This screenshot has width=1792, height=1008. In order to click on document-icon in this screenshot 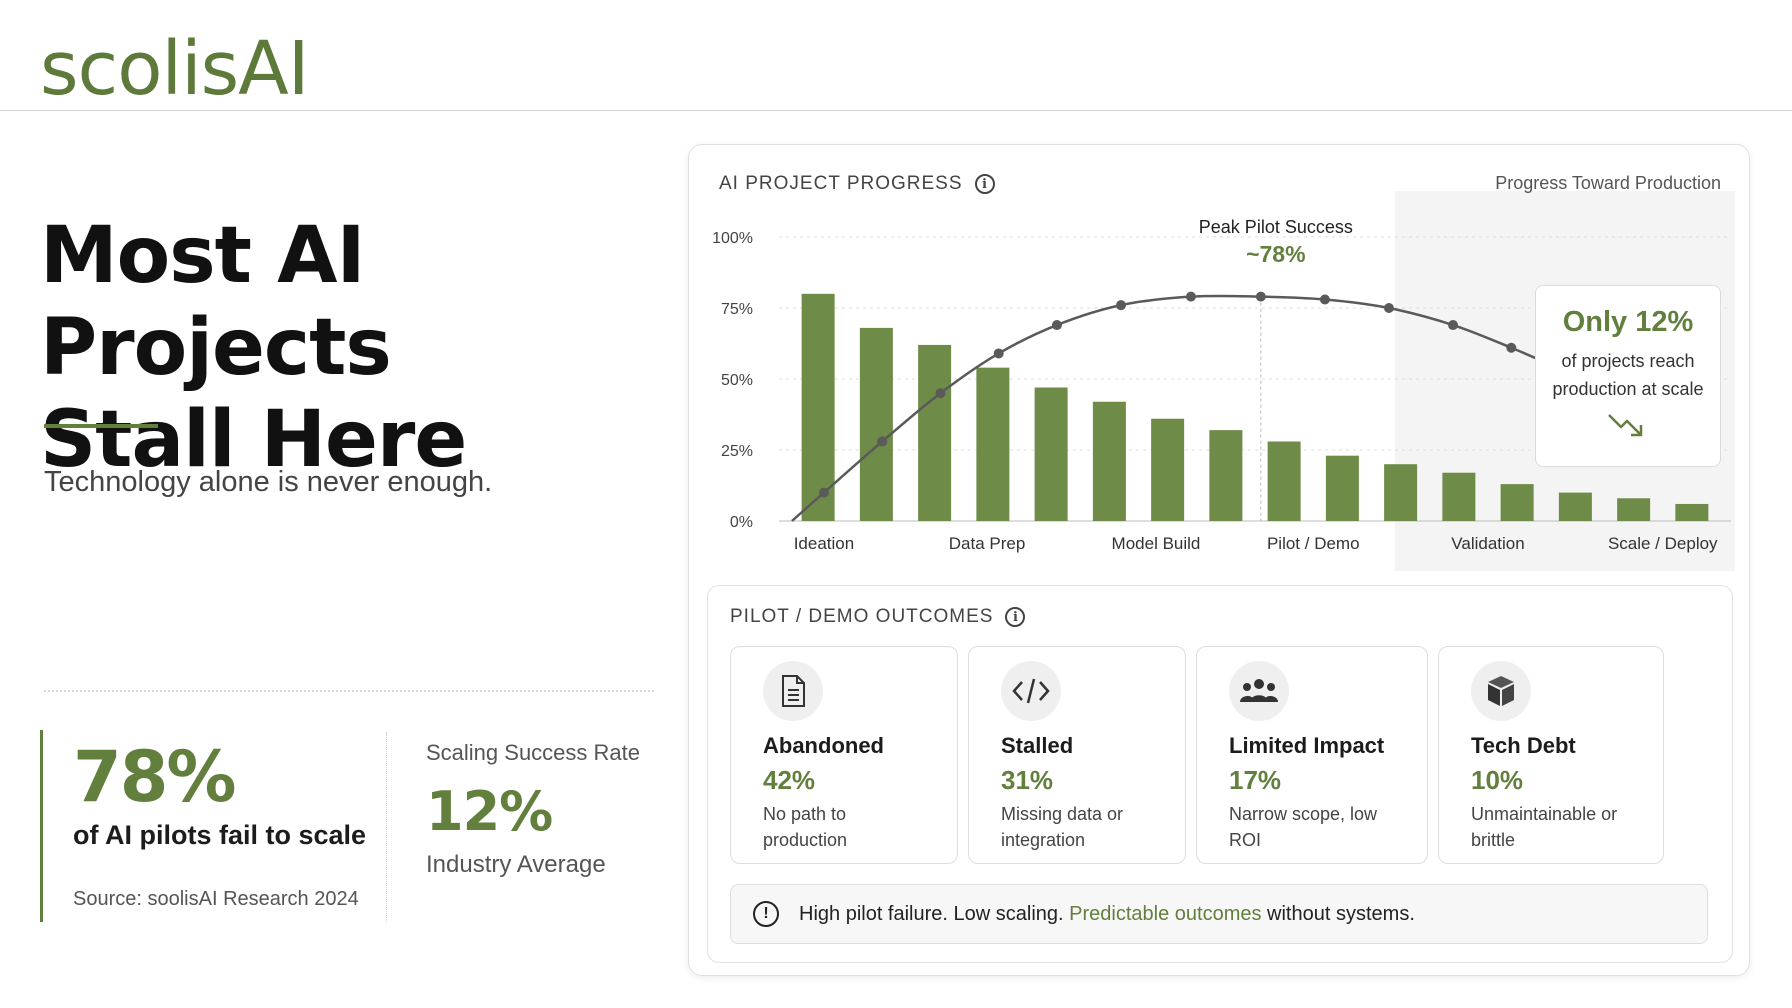, I will do `click(793, 691)`.